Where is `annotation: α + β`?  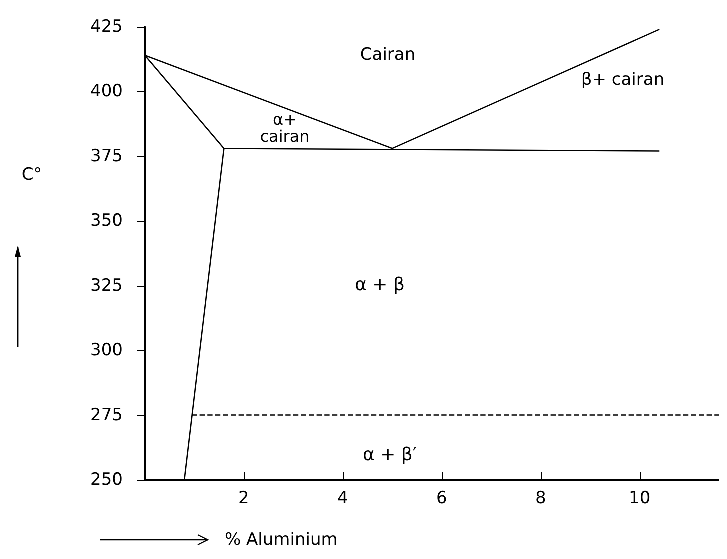 annotation: α + β is located at coordinates (380, 285).